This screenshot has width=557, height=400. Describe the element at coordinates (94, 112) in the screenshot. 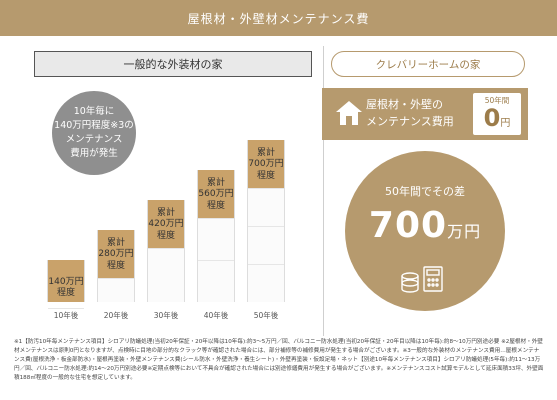

I see `circle-line: 10年毎に` at that location.